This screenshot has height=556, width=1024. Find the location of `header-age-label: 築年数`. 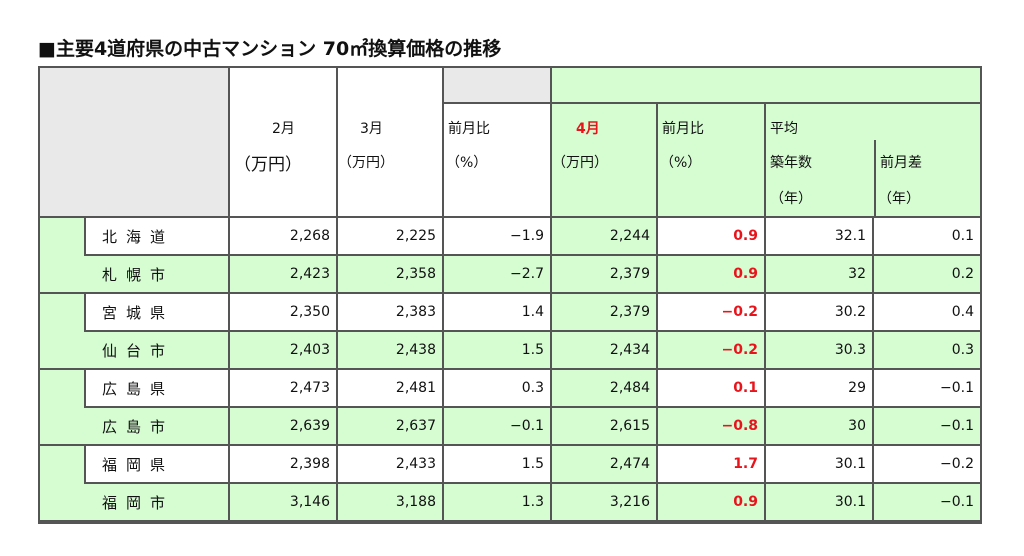

header-age-label: 築年数 is located at coordinates (791, 163).